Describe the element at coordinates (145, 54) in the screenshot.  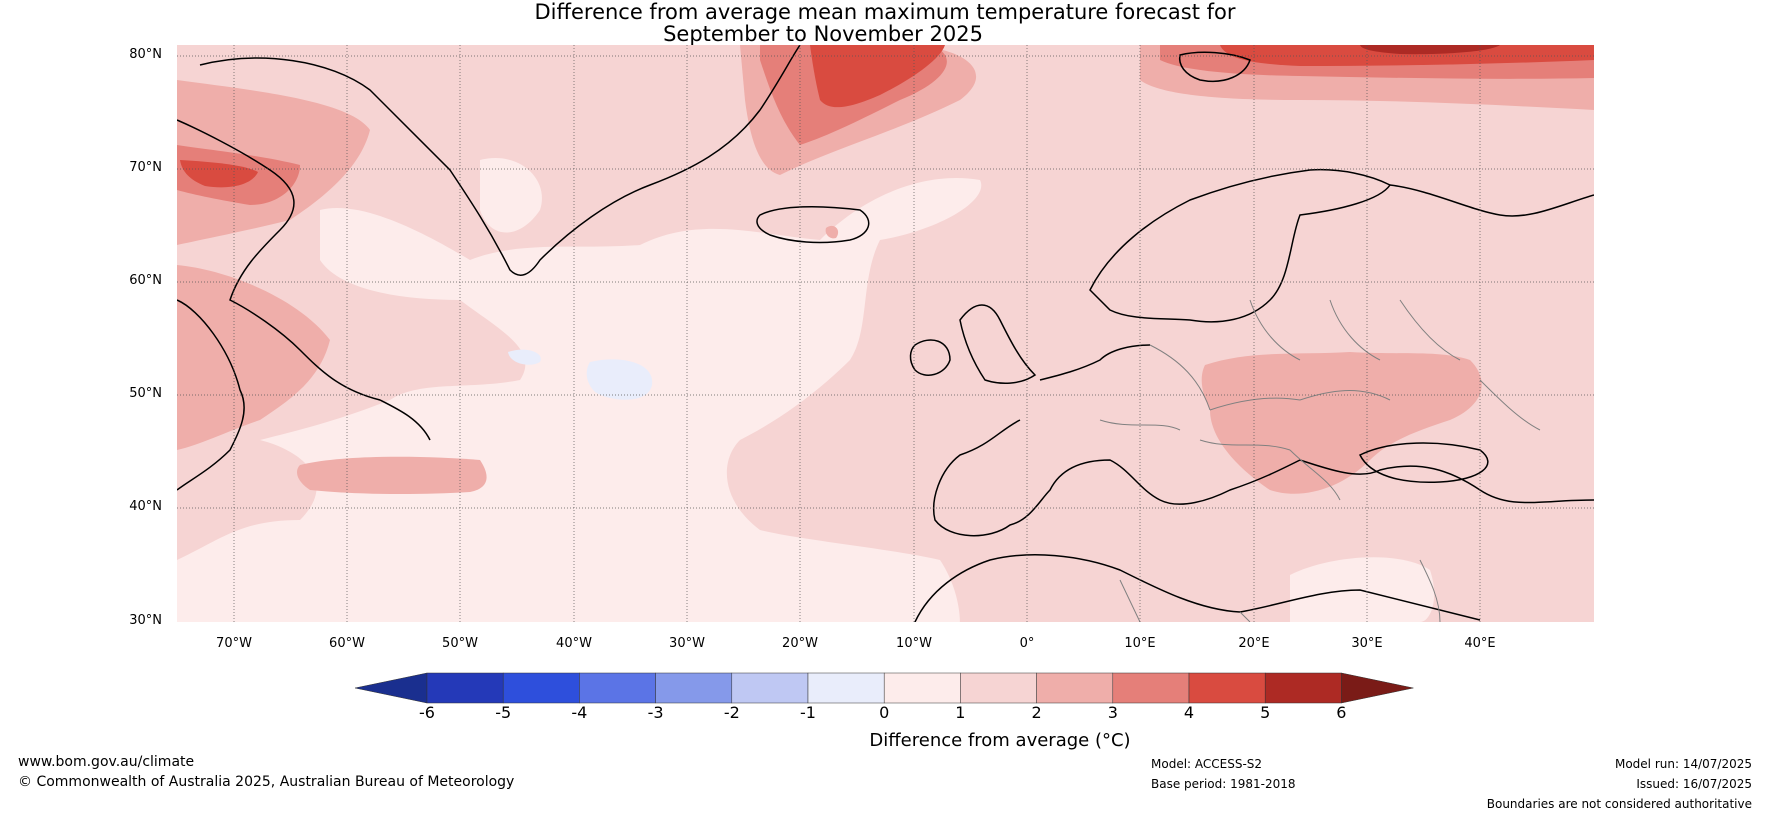
I see `lat-label-80n: 80°N` at that location.